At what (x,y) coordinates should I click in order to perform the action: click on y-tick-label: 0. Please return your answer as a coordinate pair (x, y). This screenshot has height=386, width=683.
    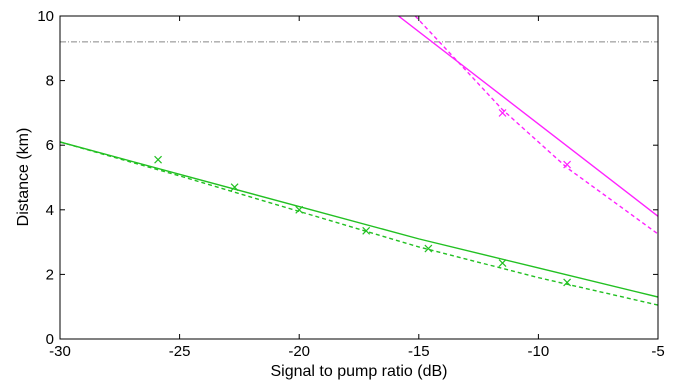
    Looking at the image, I should click on (50, 339).